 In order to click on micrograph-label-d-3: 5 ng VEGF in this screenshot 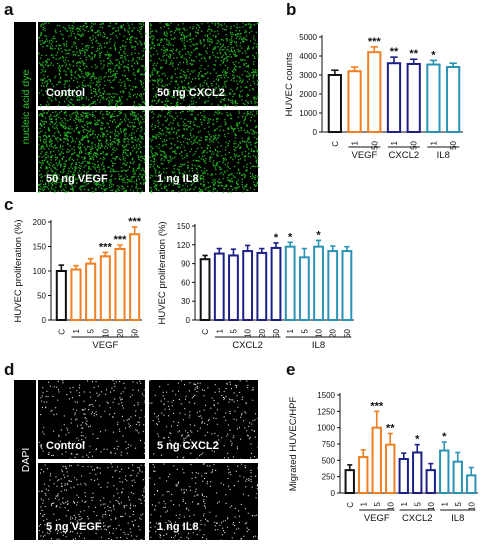, I will do `click(74, 527)`.